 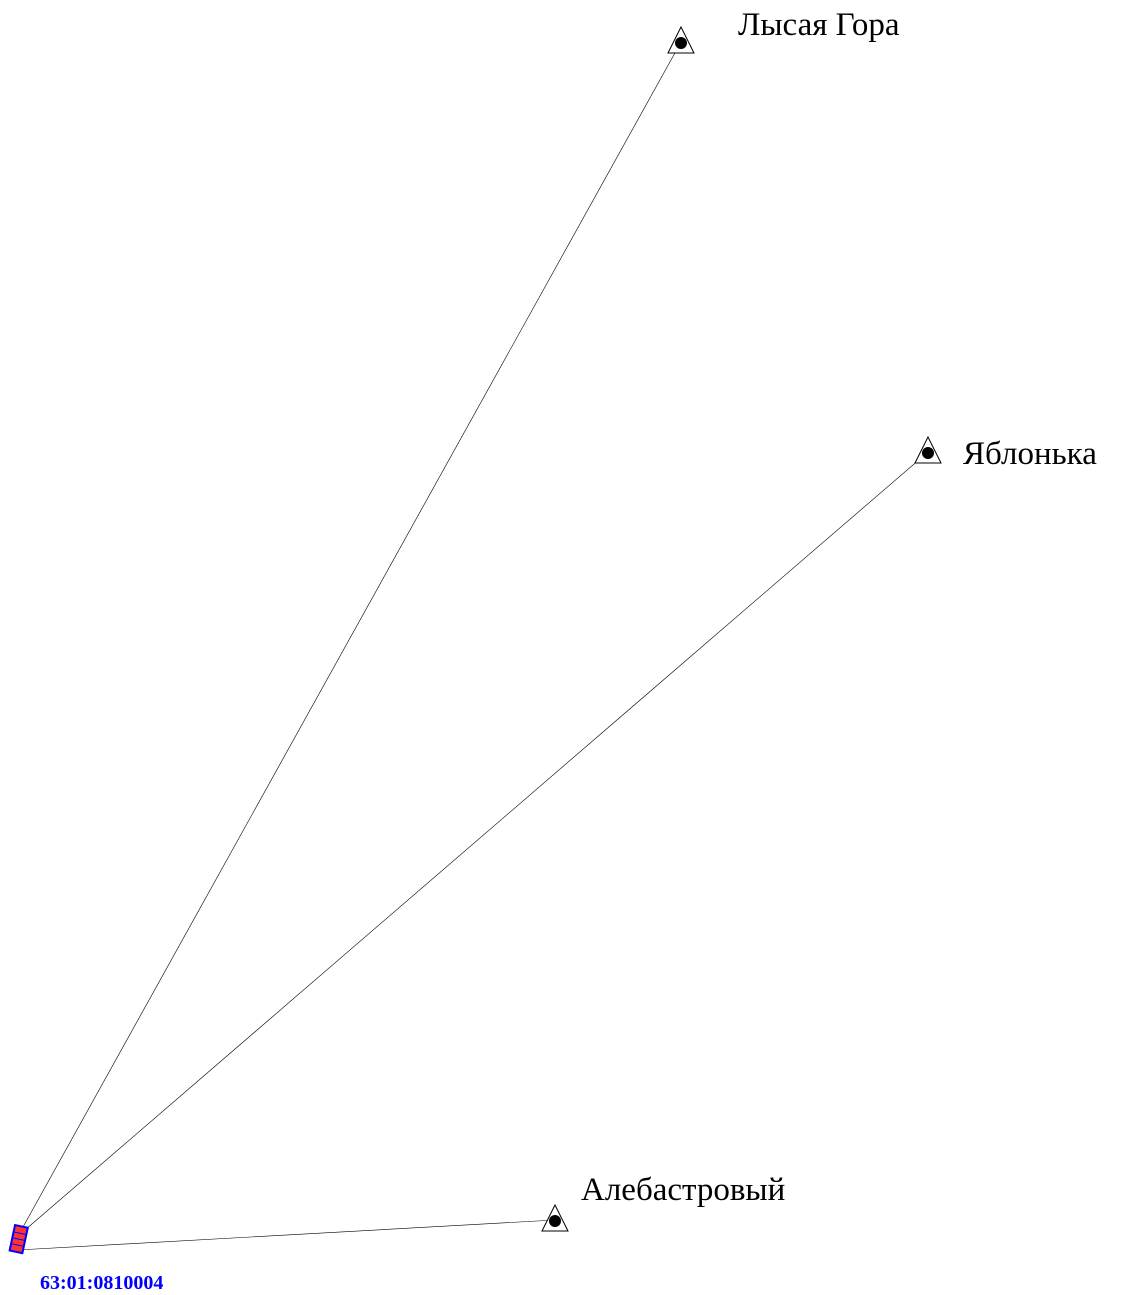 What do you see at coordinates (819, 25) in the screenshot?
I see `station-label-lysaya-gora: Лысая Гора` at bounding box center [819, 25].